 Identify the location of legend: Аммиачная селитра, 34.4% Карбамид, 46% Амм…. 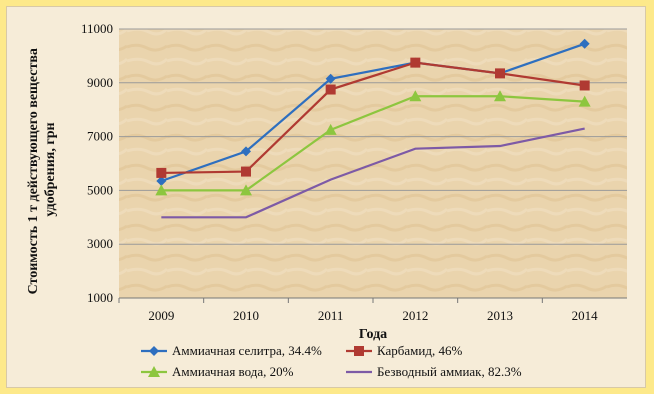
(331, 361).